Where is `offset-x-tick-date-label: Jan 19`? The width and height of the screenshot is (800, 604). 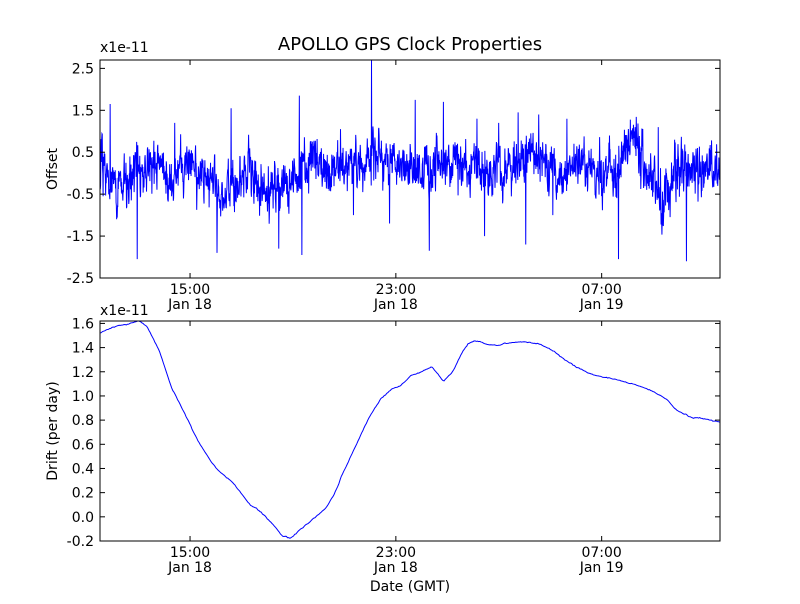
offset-x-tick-date-label: Jan 19 is located at coordinates (601, 305).